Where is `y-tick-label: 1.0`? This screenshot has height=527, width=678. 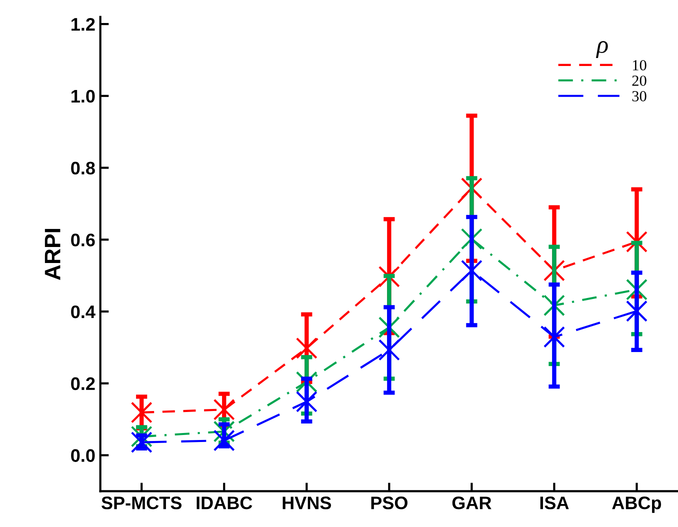
y-tick-label: 1.0 is located at coordinates (83, 96).